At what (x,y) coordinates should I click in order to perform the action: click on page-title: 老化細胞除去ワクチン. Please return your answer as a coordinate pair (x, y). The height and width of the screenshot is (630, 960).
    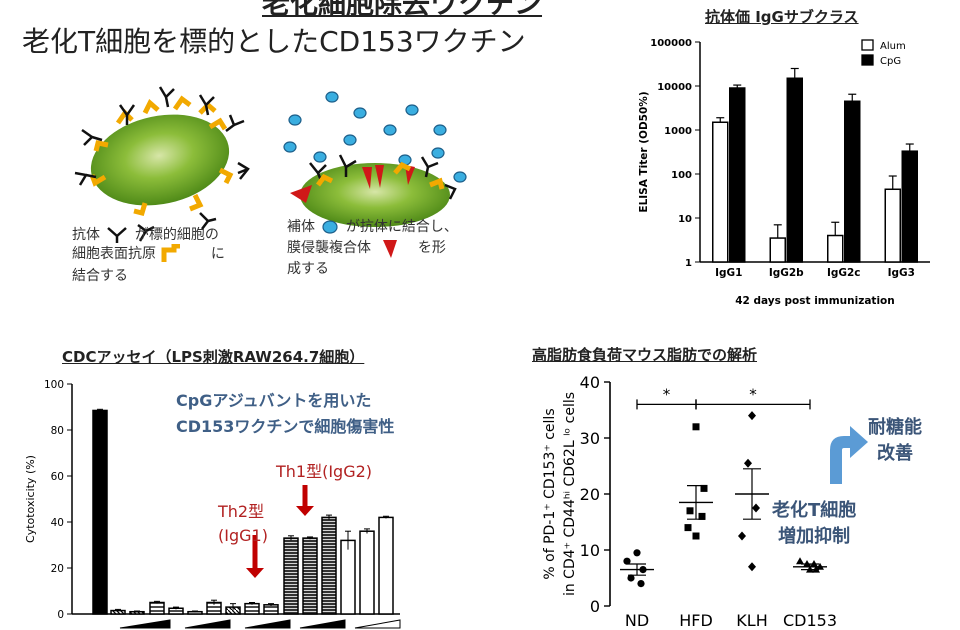
    Looking at the image, I should click on (402, 10).